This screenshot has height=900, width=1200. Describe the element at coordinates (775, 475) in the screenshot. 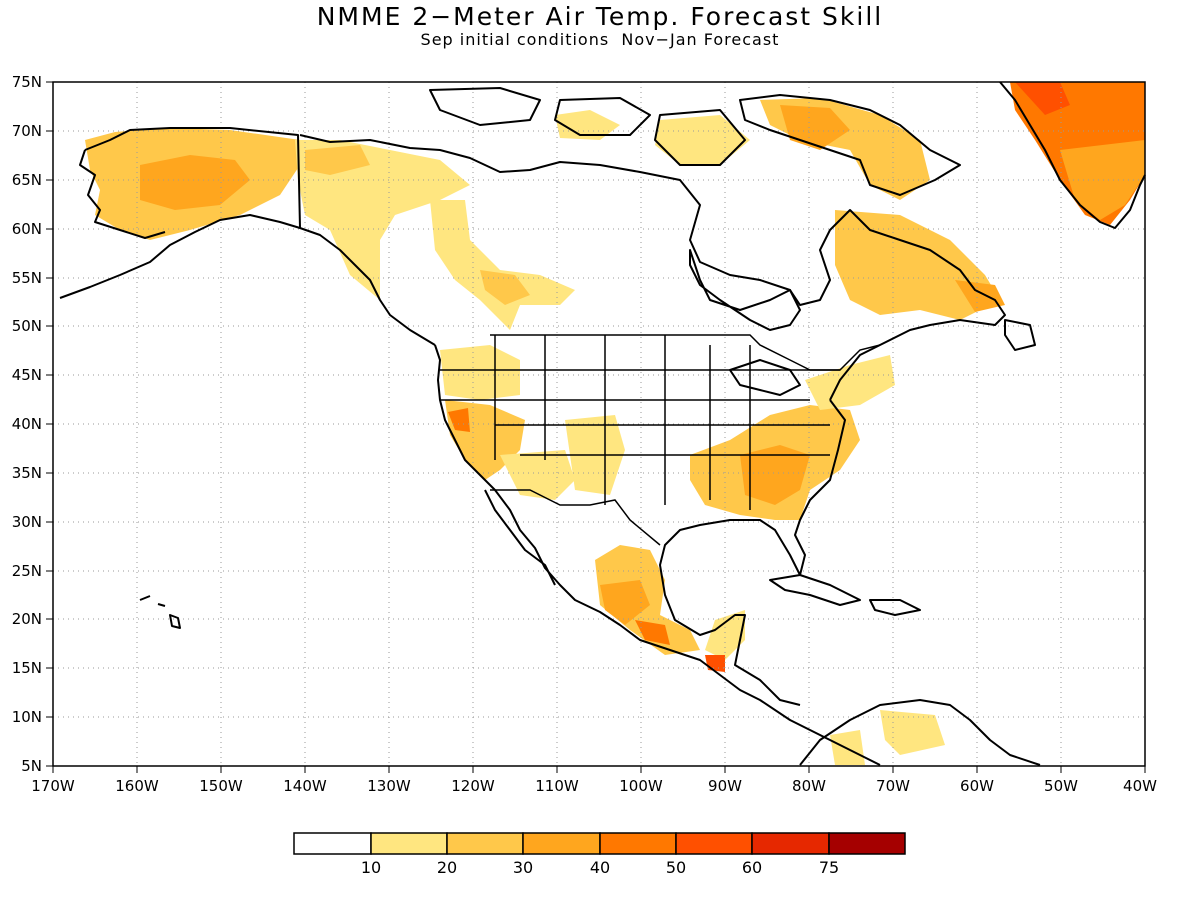

I see `shade-southeast-core` at that location.